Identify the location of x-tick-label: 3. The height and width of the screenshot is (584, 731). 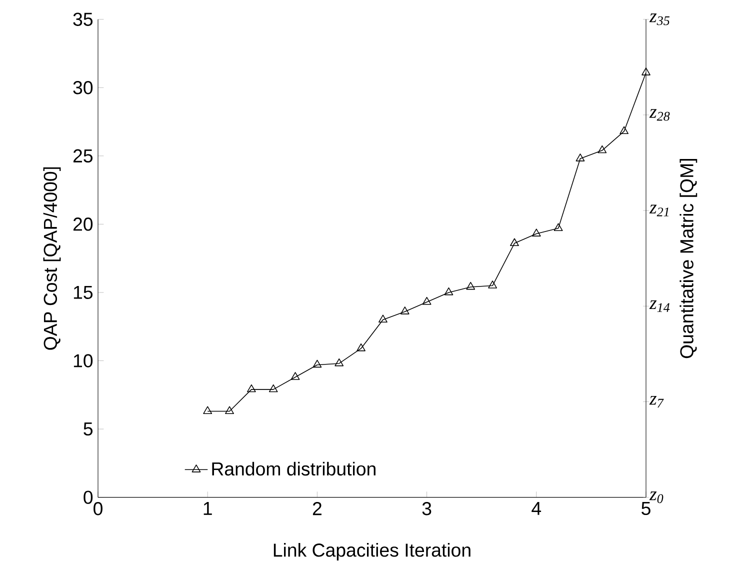
(427, 509).